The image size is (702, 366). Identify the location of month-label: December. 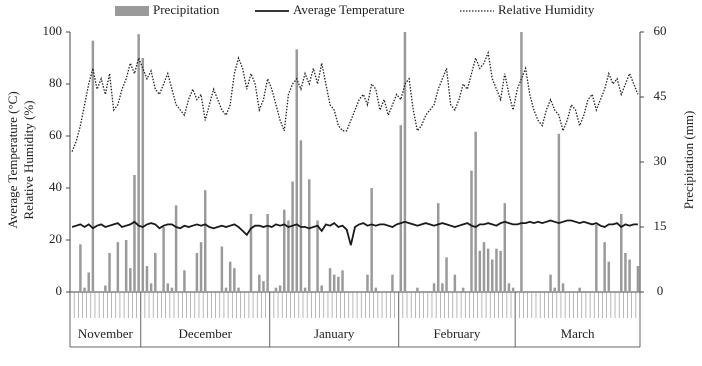
(206, 333).